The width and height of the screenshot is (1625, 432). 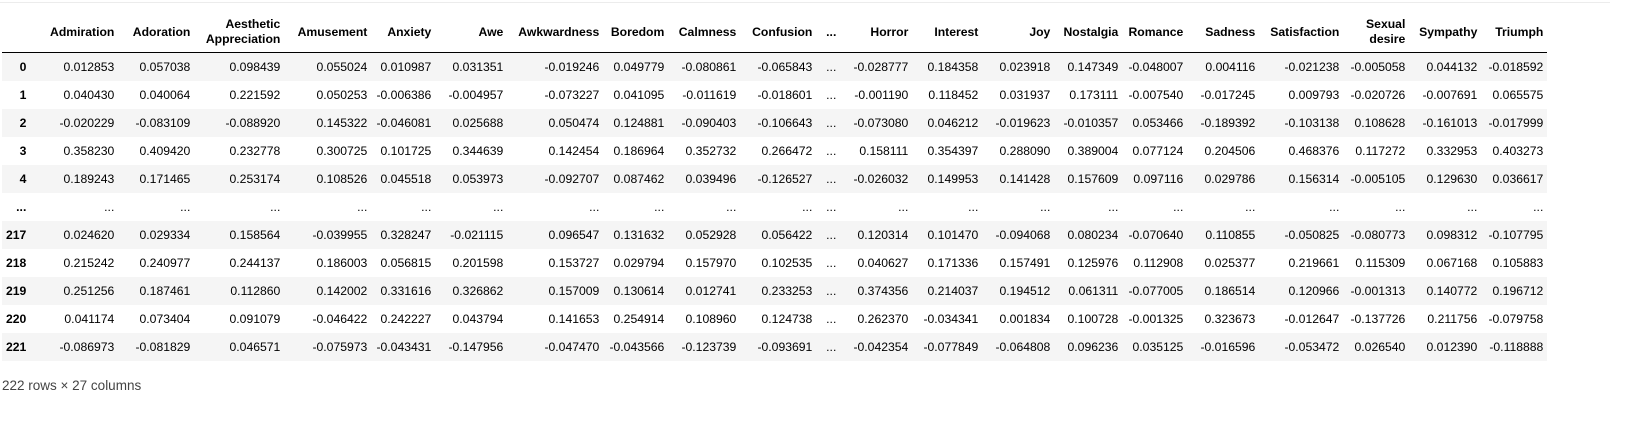 What do you see at coordinates (16, 262) in the screenshot?
I see `row-index: 218` at bounding box center [16, 262].